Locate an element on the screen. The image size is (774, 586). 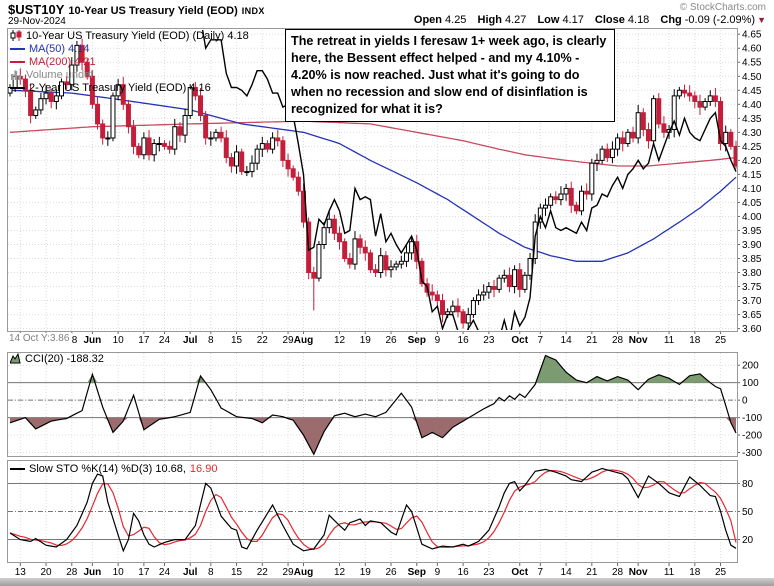
svg-text: 3.65 is located at coordinates (752, 315).